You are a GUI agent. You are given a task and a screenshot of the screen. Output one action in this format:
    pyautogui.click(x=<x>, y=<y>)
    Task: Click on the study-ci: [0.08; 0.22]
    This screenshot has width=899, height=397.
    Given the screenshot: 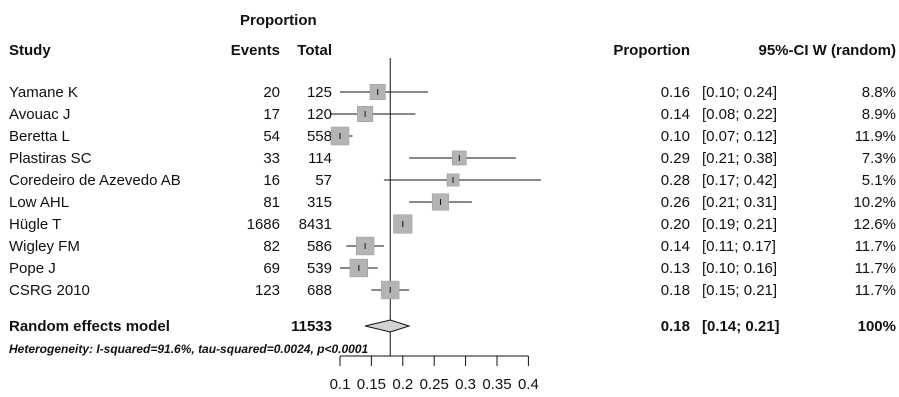 What is the action you would take?
    pyautogui.click(x=740, y=114)
    